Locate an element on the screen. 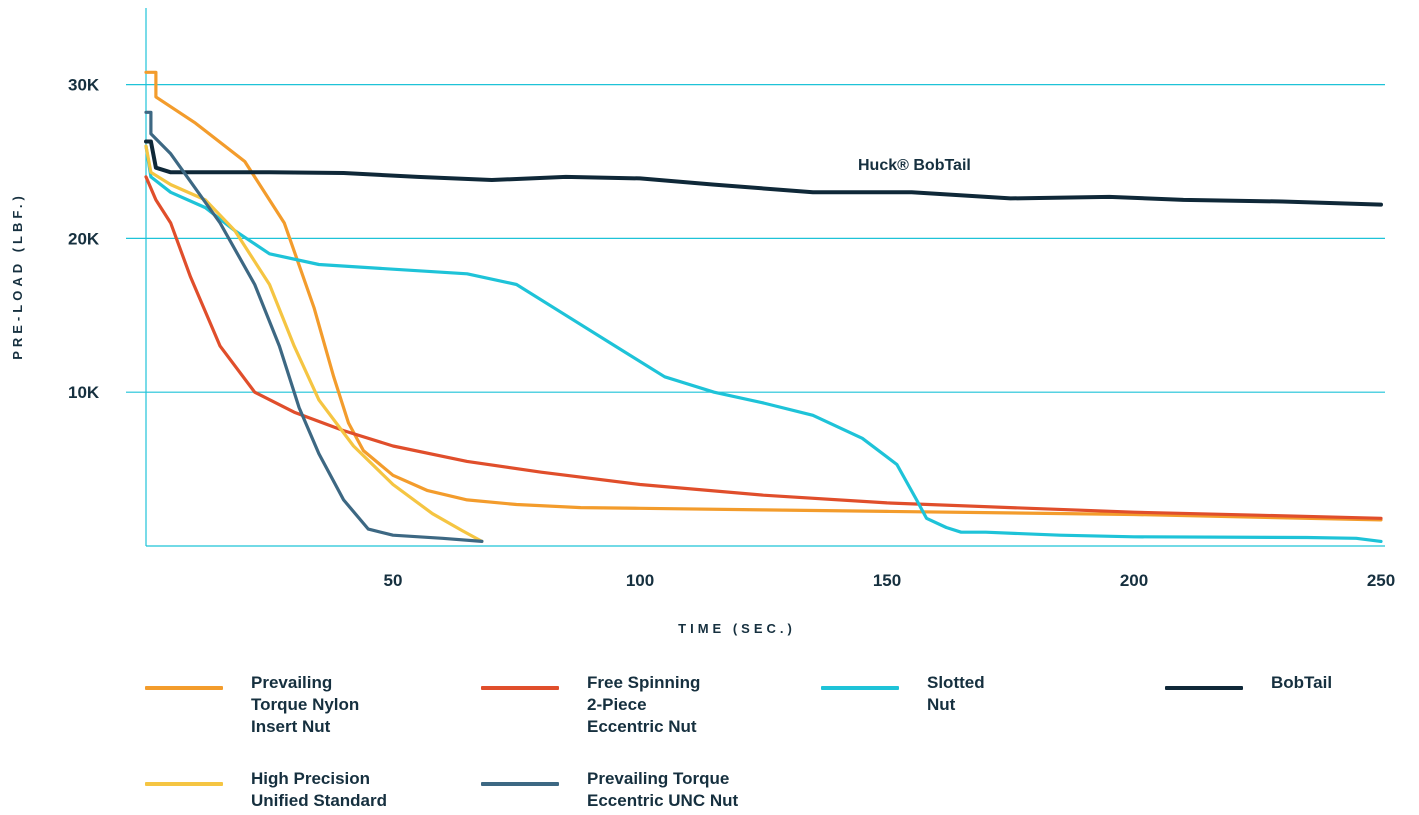 The height and width of the screenshot is (815, 1419). y-axis-title: PRE-LOAD (LBF.) is located at coordinates (17, 276).